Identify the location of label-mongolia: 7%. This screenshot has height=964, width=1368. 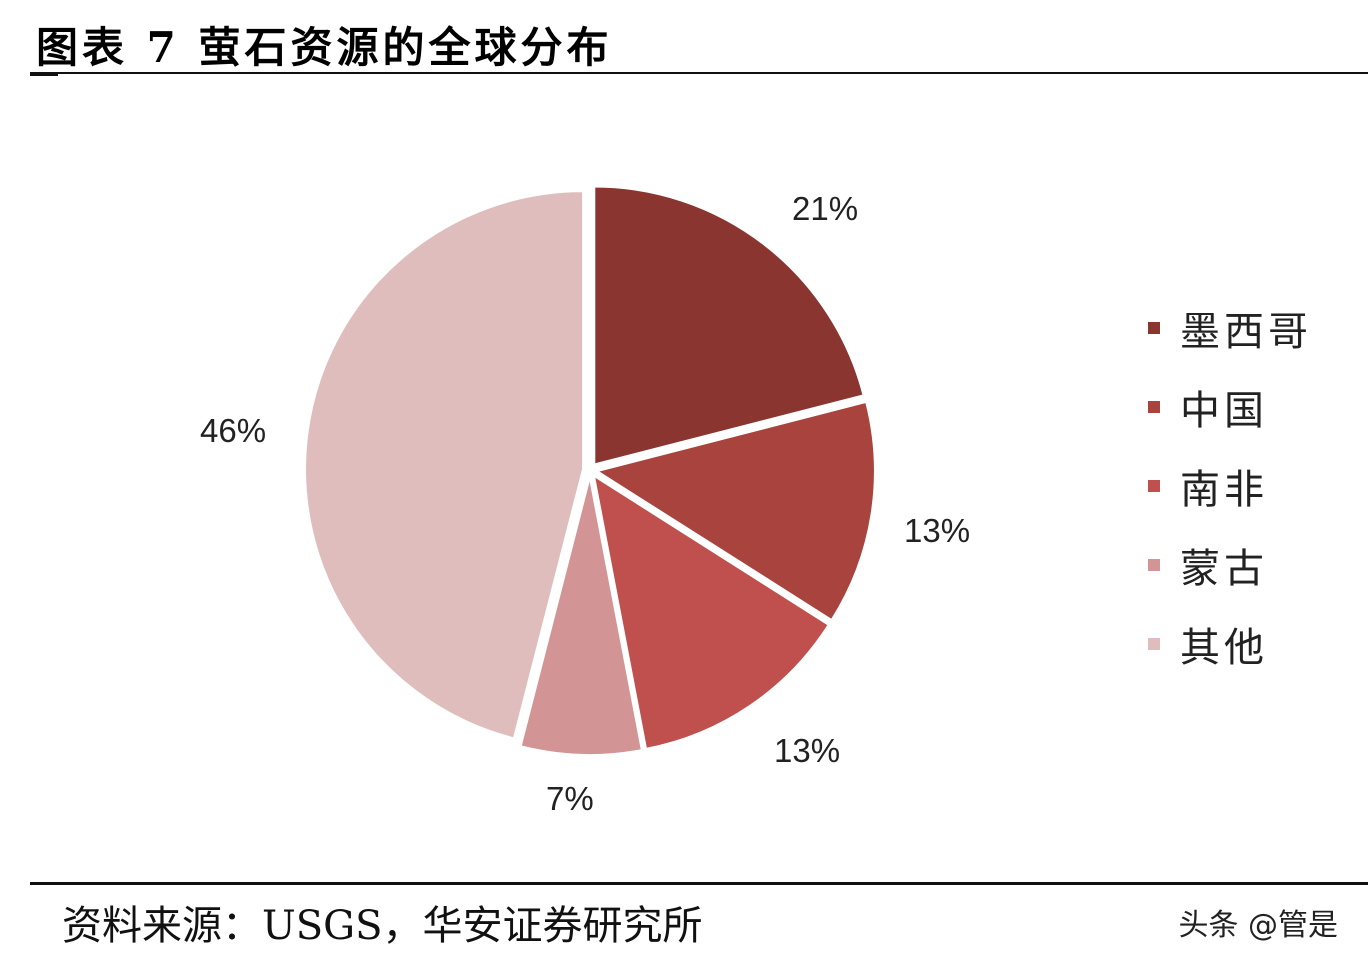
(570, 798).